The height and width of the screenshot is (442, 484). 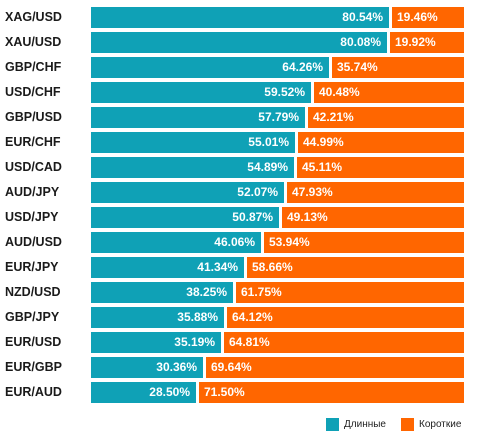 What do you see at coordinates (360, 42) in the screenshot?
I see `long-value-label: 80.08%` at bounding box center [360, 42].